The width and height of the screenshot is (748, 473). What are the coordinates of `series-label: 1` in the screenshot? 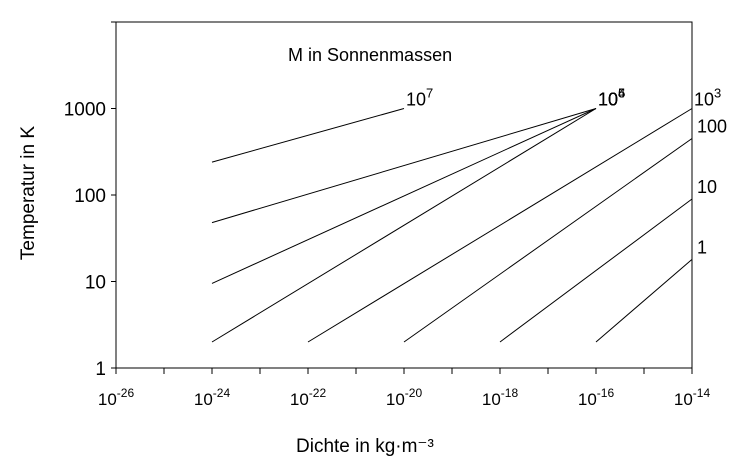 It's located at (702, 247).